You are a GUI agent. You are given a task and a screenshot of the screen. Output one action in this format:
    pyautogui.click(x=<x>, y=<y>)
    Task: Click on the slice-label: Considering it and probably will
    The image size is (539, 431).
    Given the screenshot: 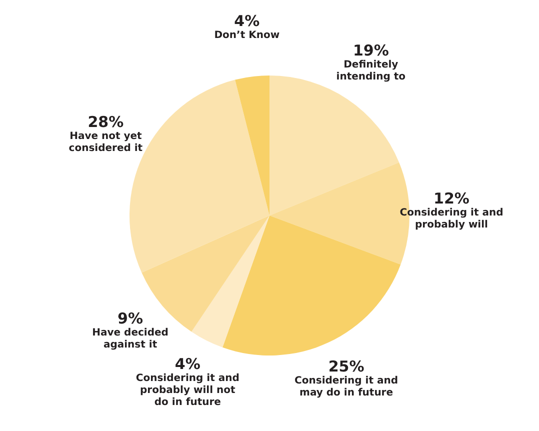 What is the action you would take?
    pyautogui.click(x=452, y=219)
    